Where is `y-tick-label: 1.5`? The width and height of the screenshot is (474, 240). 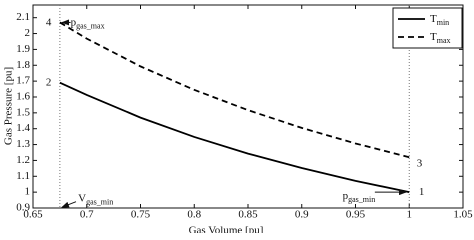
y-tick-label: 1.5 is located at coordinates (23, 112).